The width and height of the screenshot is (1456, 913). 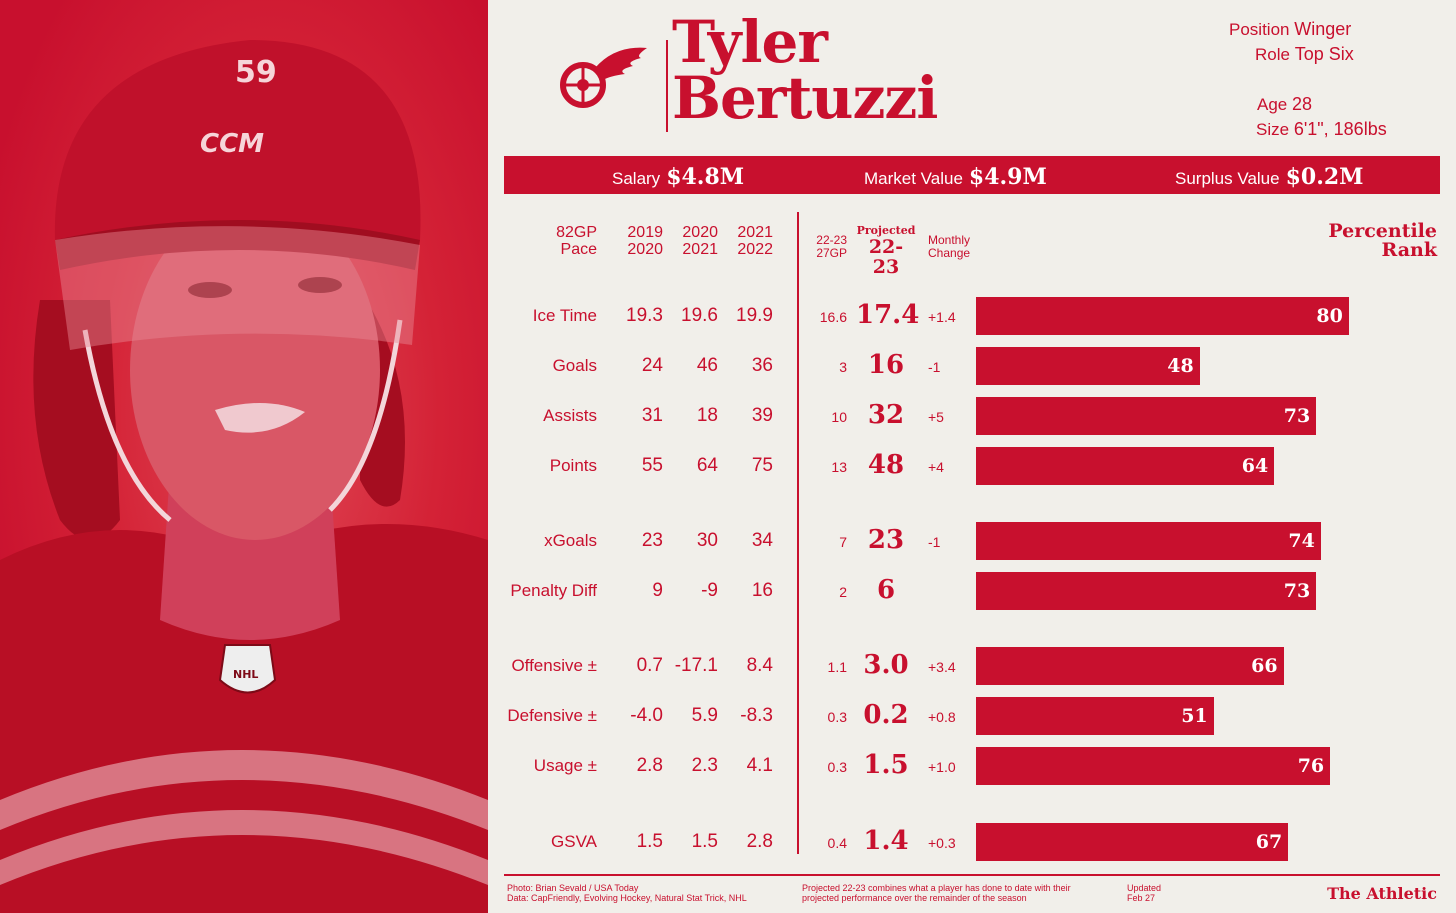 I want to click on current-27gp-value: 10, so click(x=839, y=417).